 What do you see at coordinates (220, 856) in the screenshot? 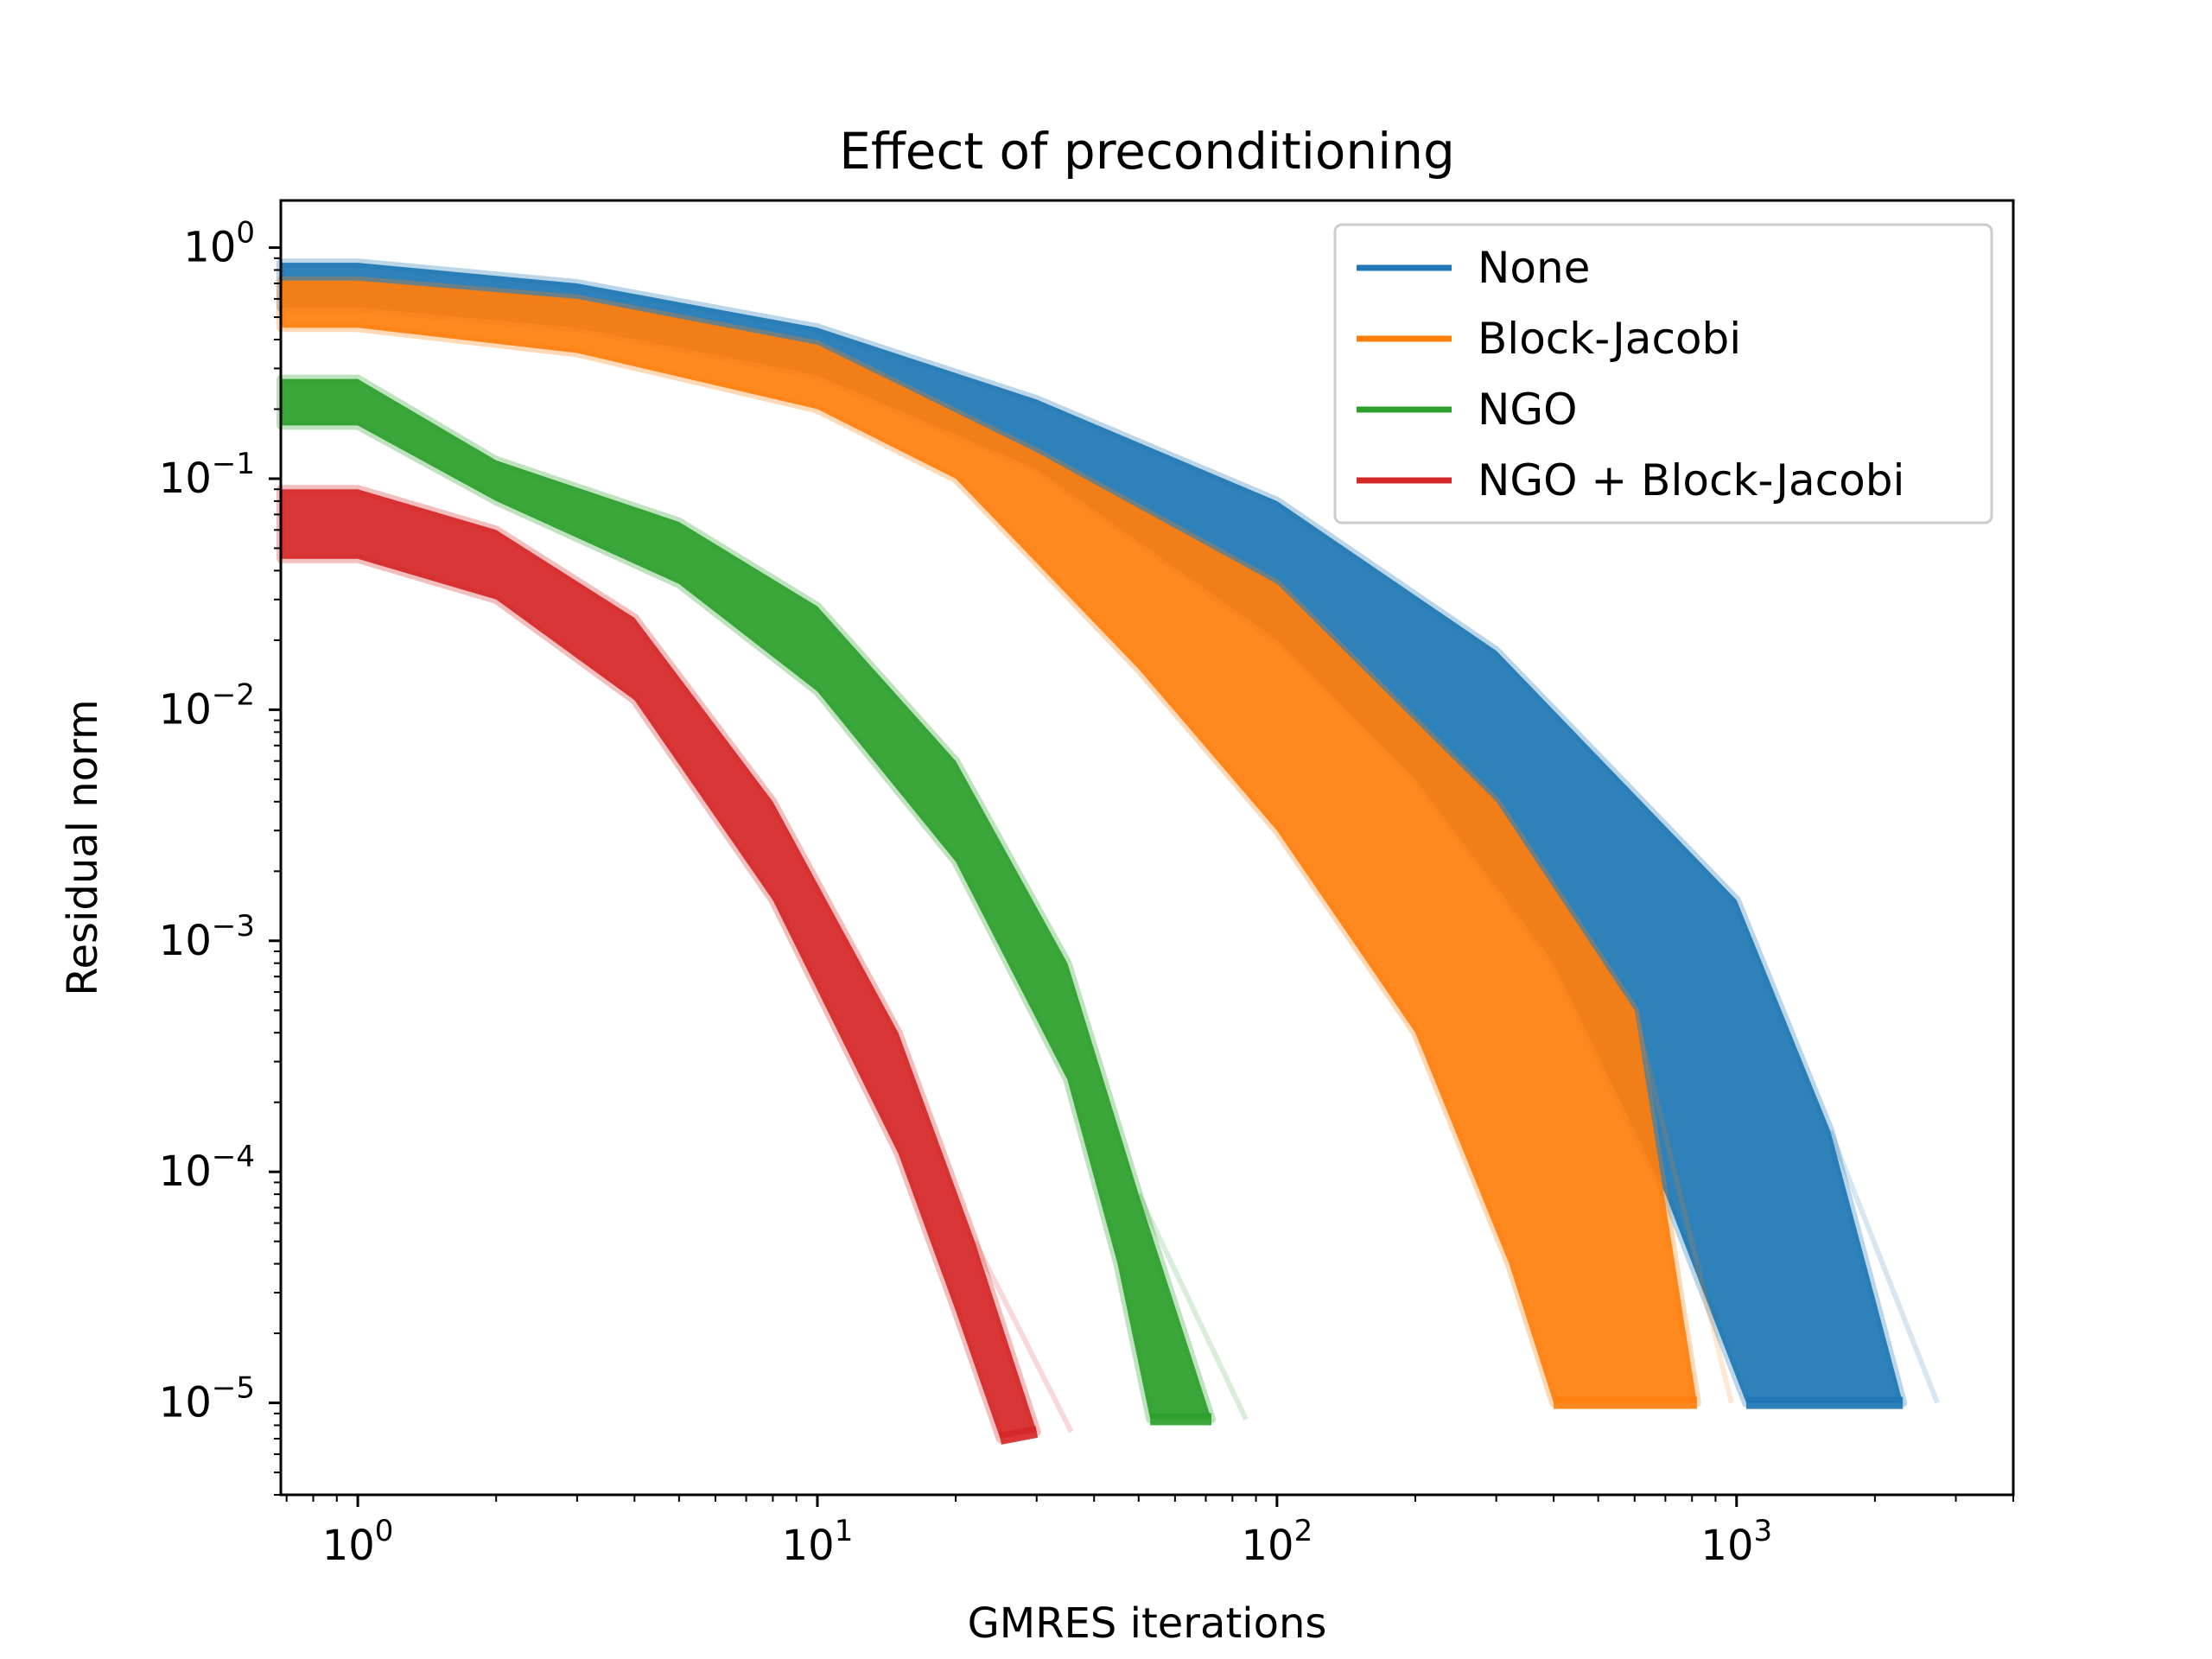
I see `y-axis-ticks: 10⁰ 10⁻¹ 10⁻² 10⁻³ 10⁻⁴ 10⁻⁵` at bounding box center [220, 856].